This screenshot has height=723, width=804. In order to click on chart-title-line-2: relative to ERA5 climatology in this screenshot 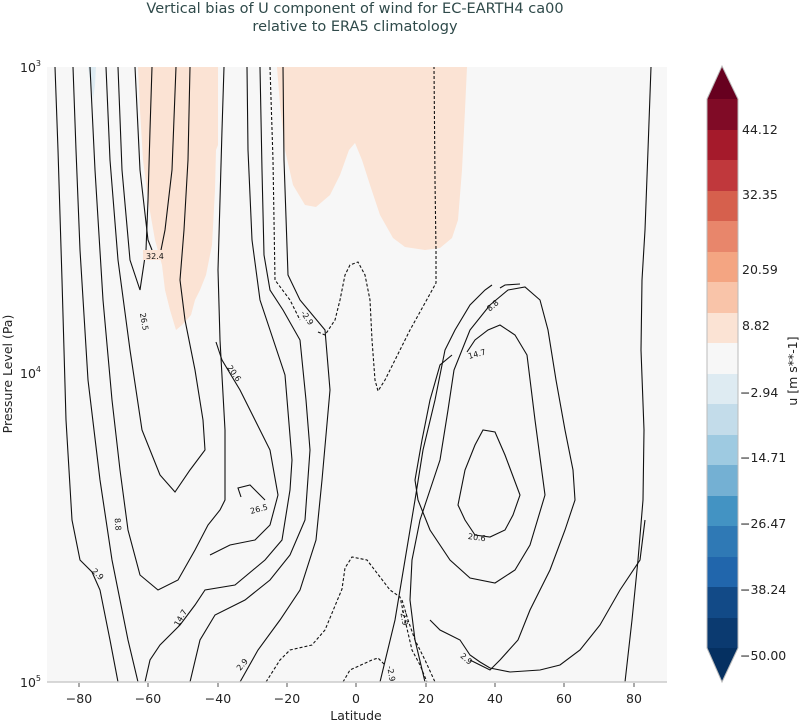, I will do `click(355, 27)`.